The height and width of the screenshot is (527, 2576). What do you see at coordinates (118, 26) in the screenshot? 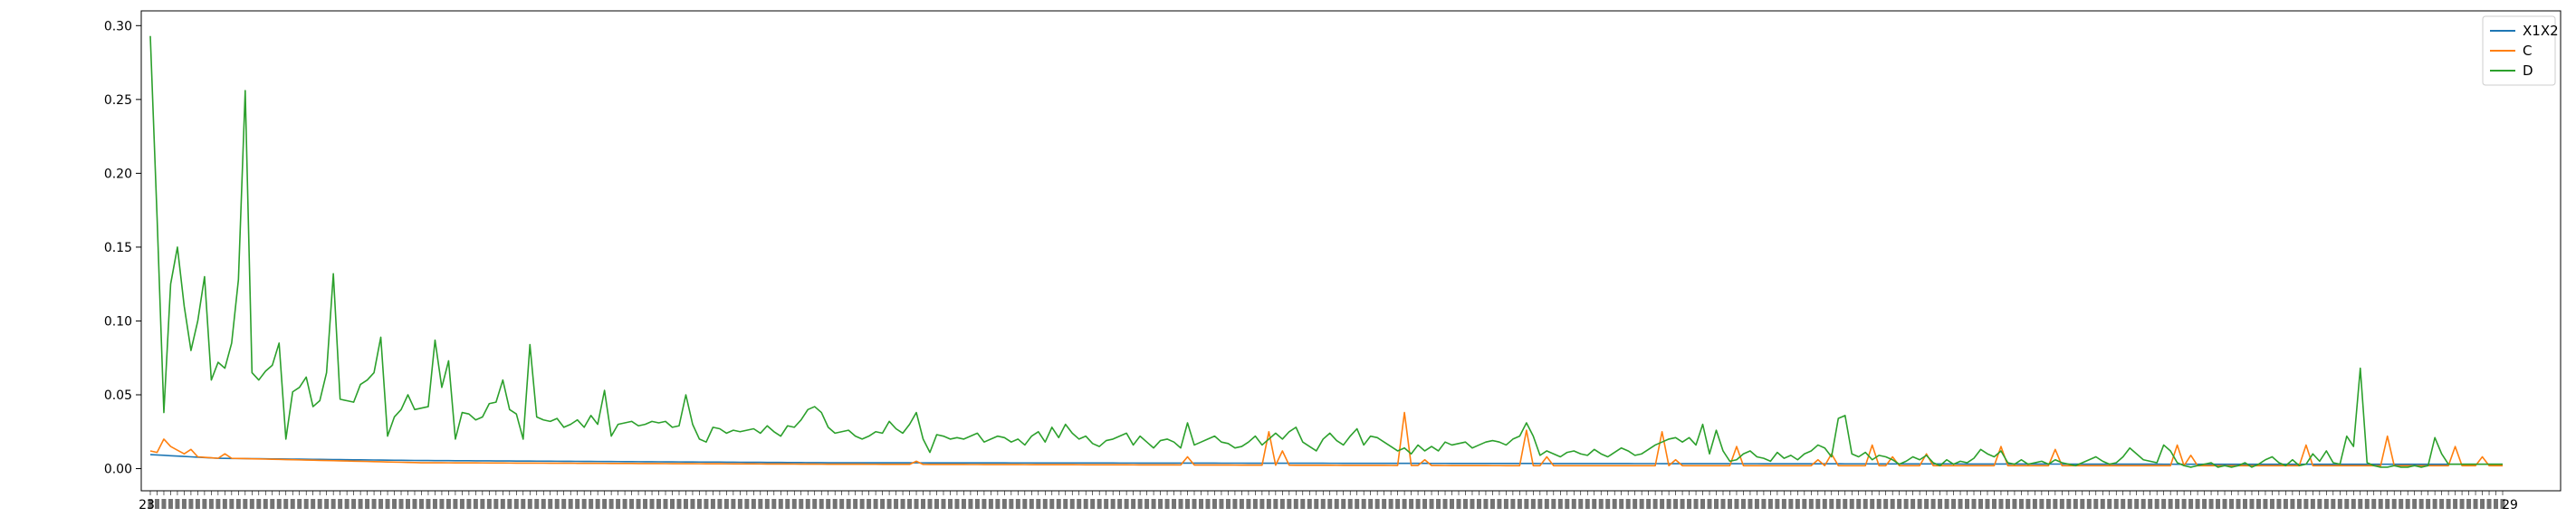
I see `y-tick-label: 0.30` at bounding box center [118, 26].